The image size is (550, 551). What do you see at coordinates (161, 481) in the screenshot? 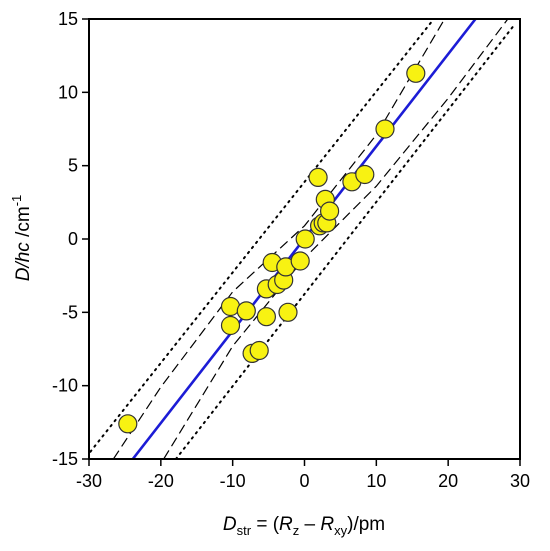
I see `x-tick-label: -20` at bounding box center [161, 481].